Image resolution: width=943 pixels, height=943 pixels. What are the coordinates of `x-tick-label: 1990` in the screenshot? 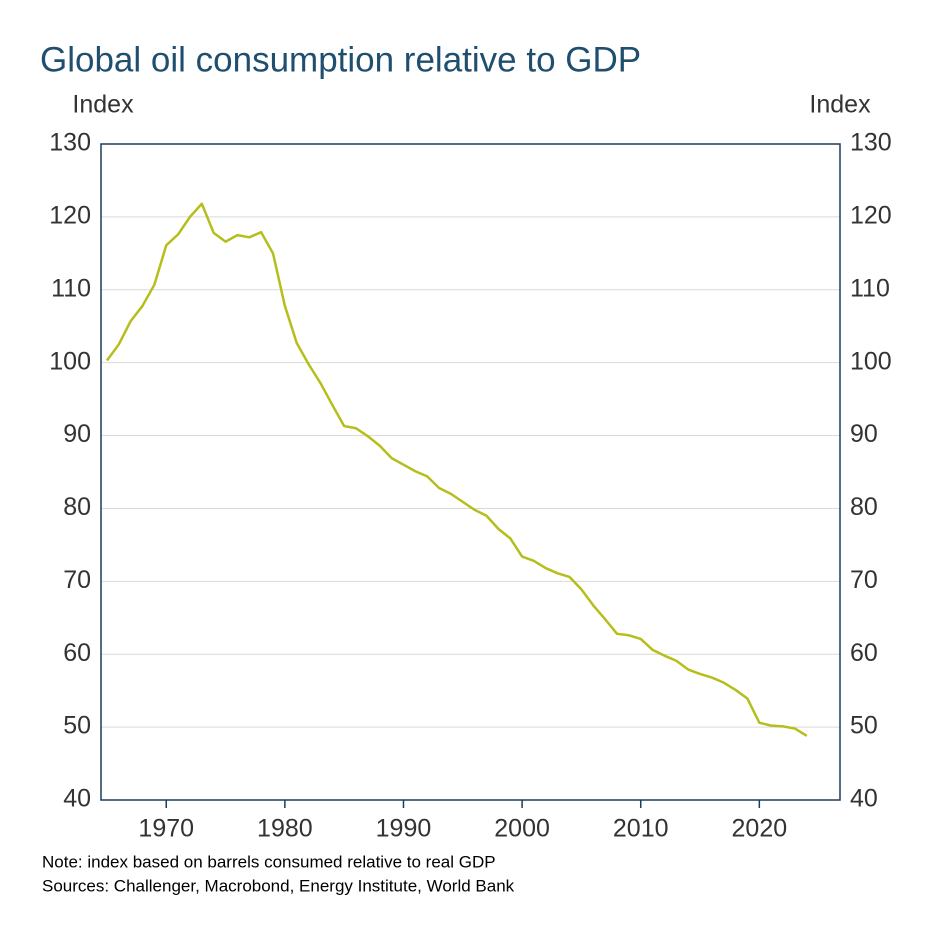 It's located at (404, 829).